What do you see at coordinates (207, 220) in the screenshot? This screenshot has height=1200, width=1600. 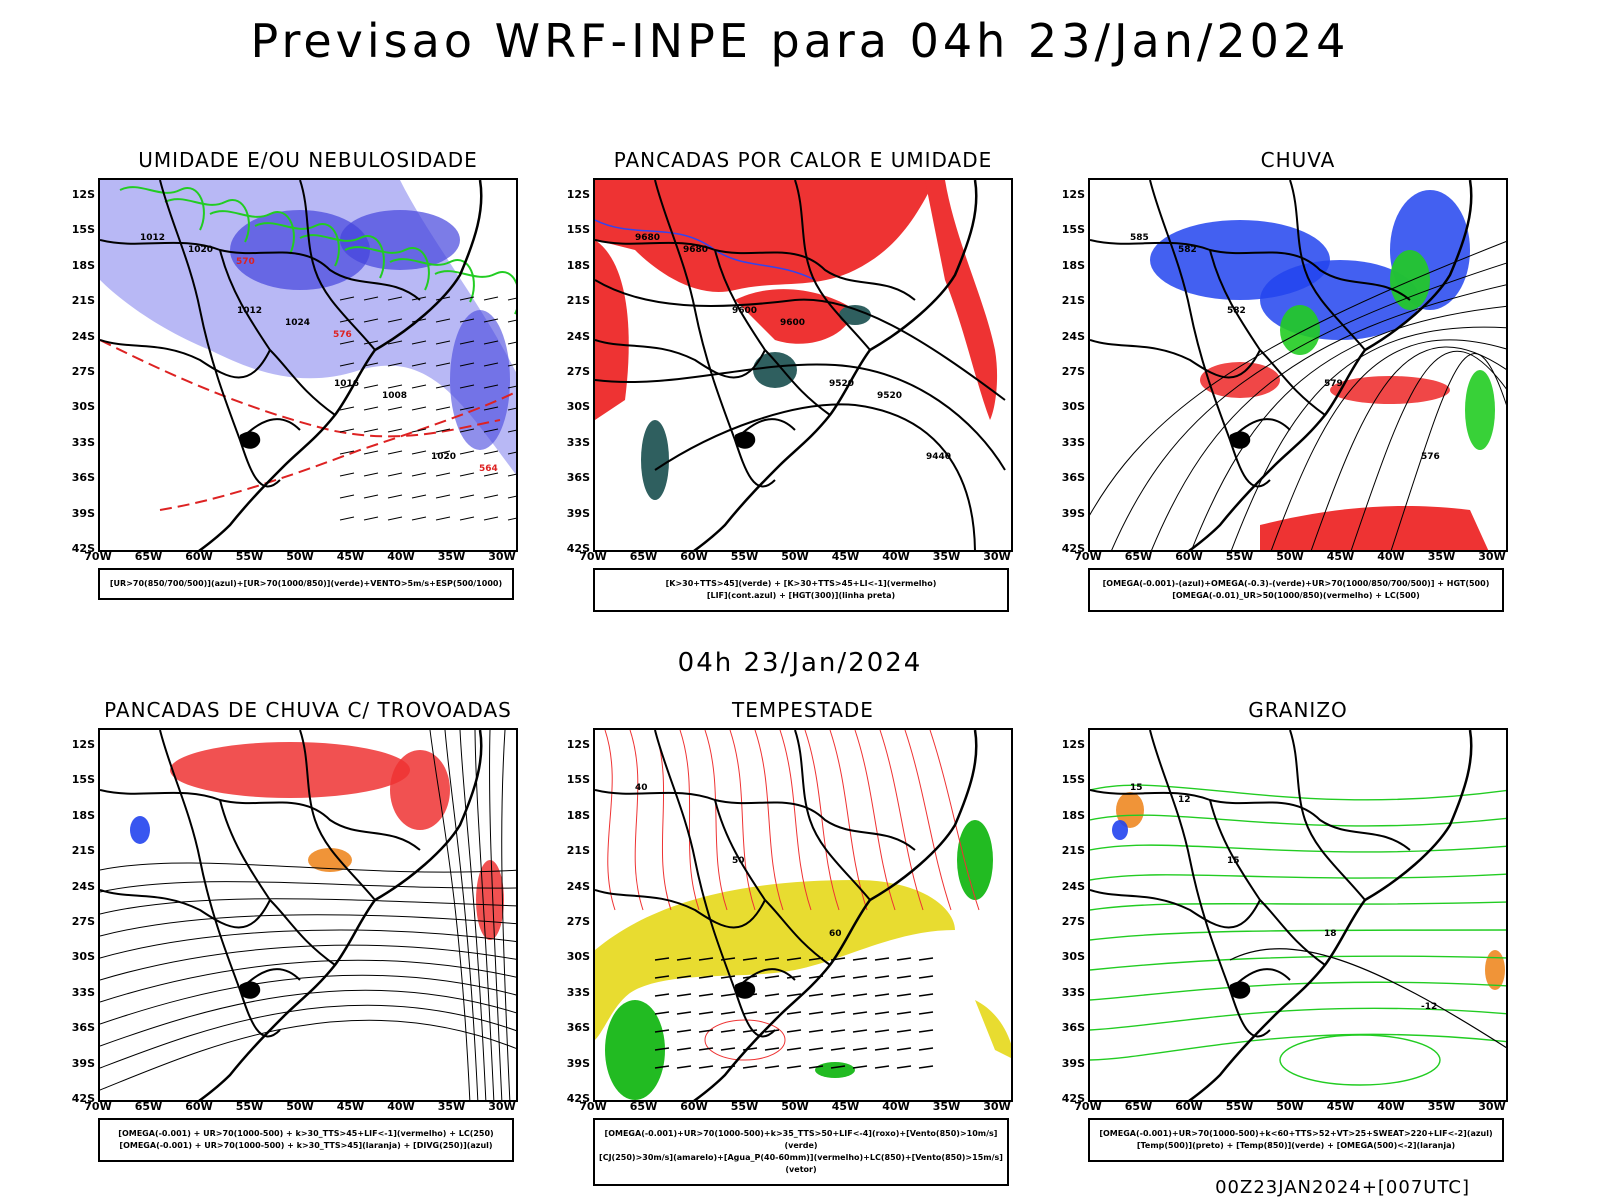 I see `humidity-contour` at bounding box center [207, 220].